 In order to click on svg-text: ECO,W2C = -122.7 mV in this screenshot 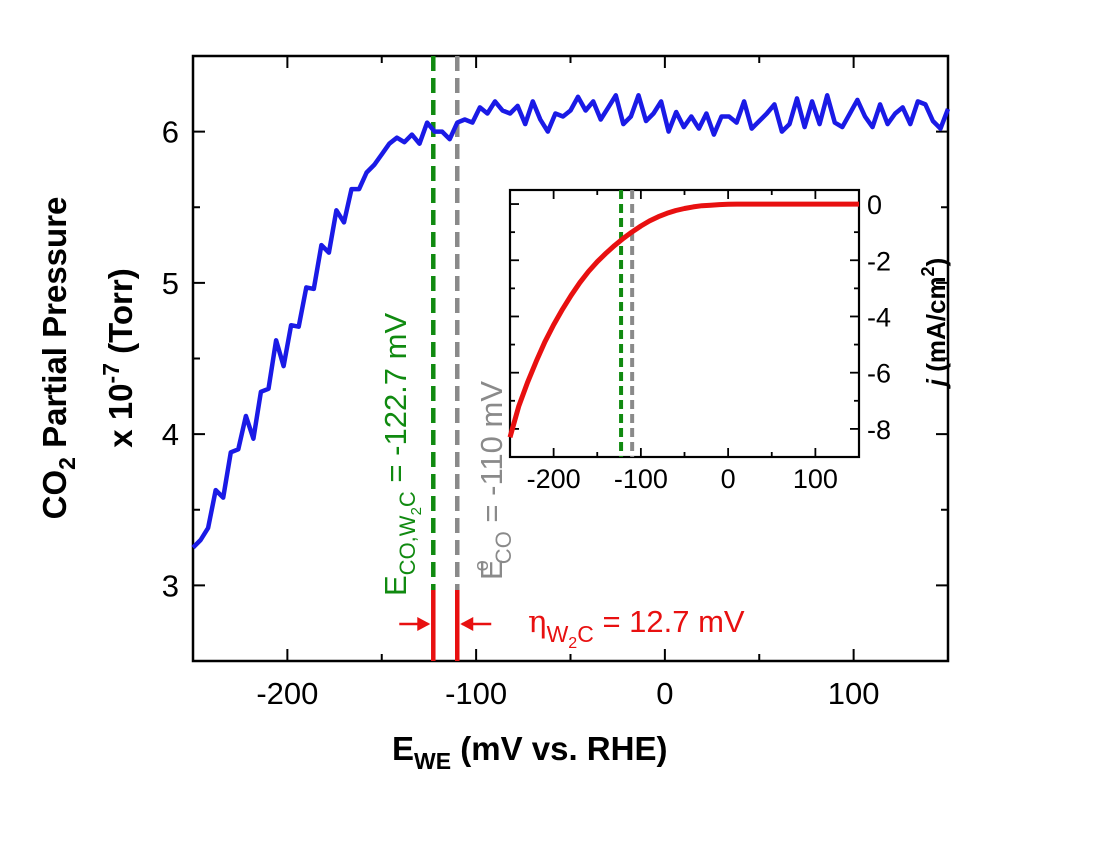, I will do `click(401, 454)`.